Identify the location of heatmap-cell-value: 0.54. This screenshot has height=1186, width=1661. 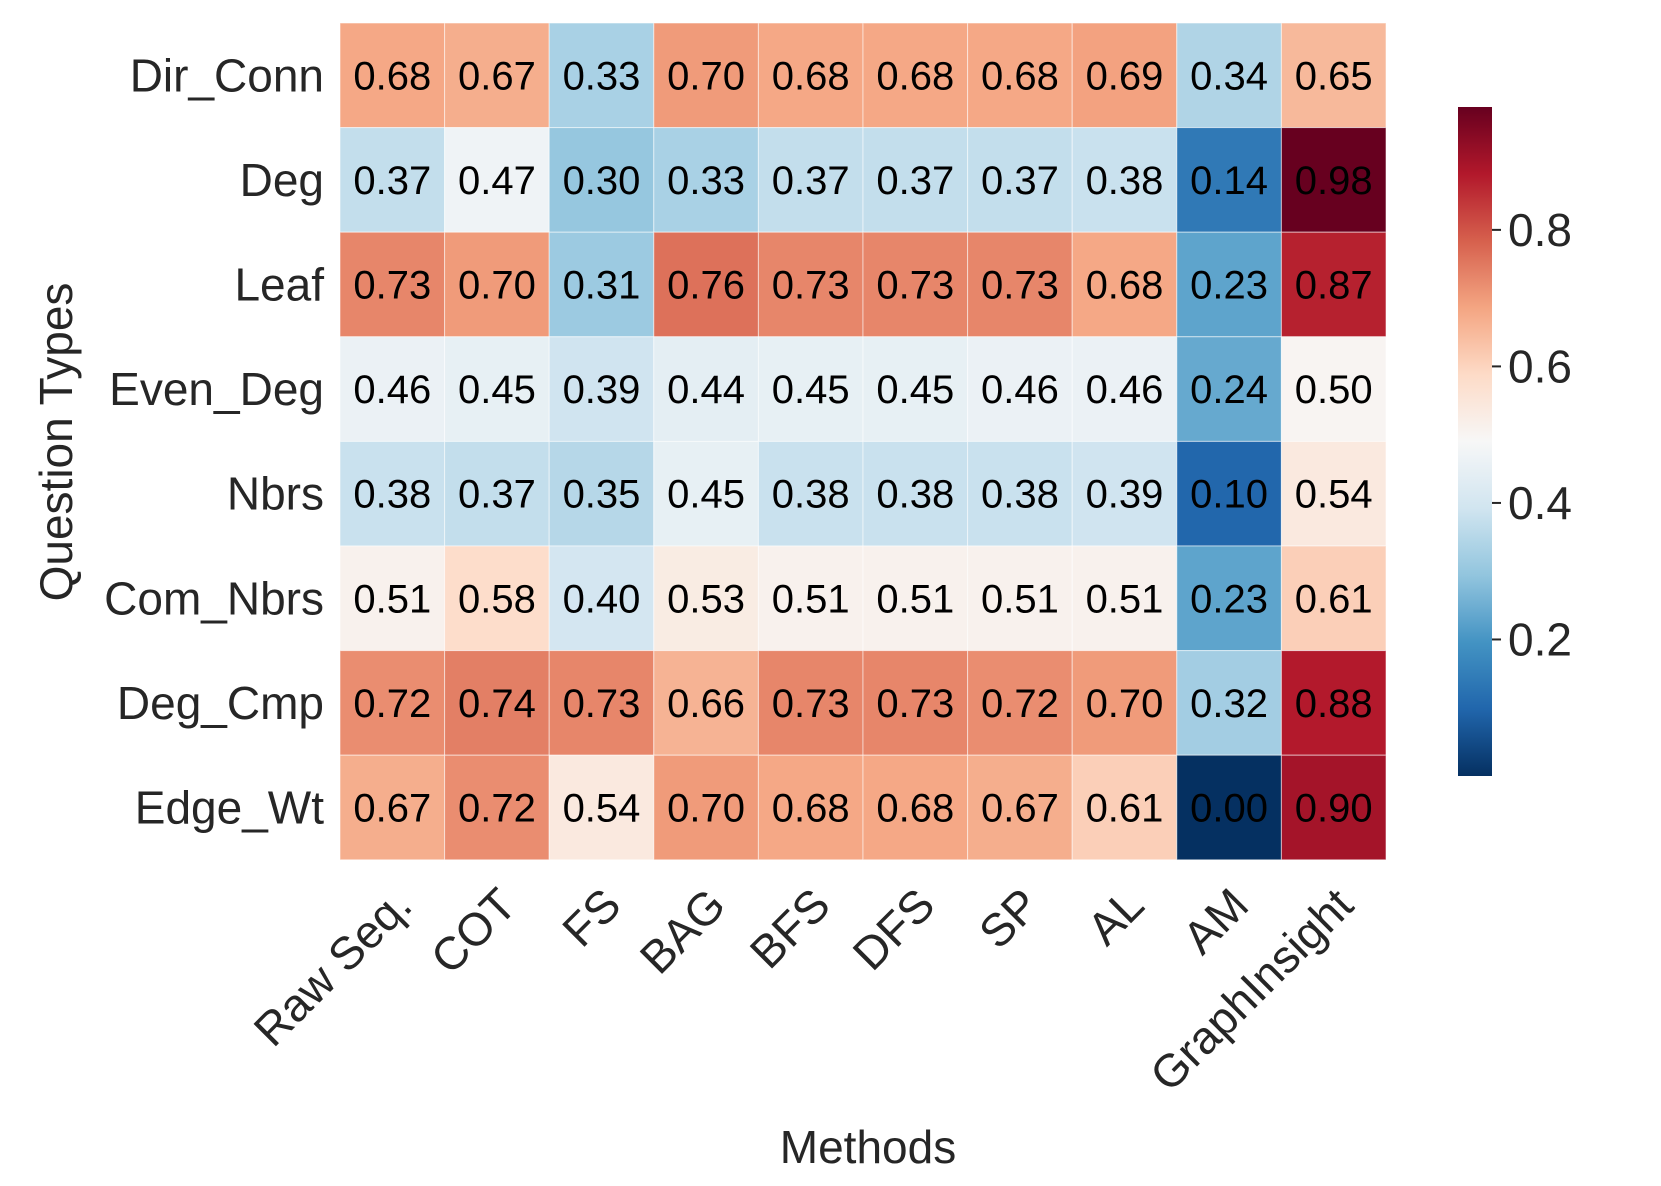
(1334, 495).